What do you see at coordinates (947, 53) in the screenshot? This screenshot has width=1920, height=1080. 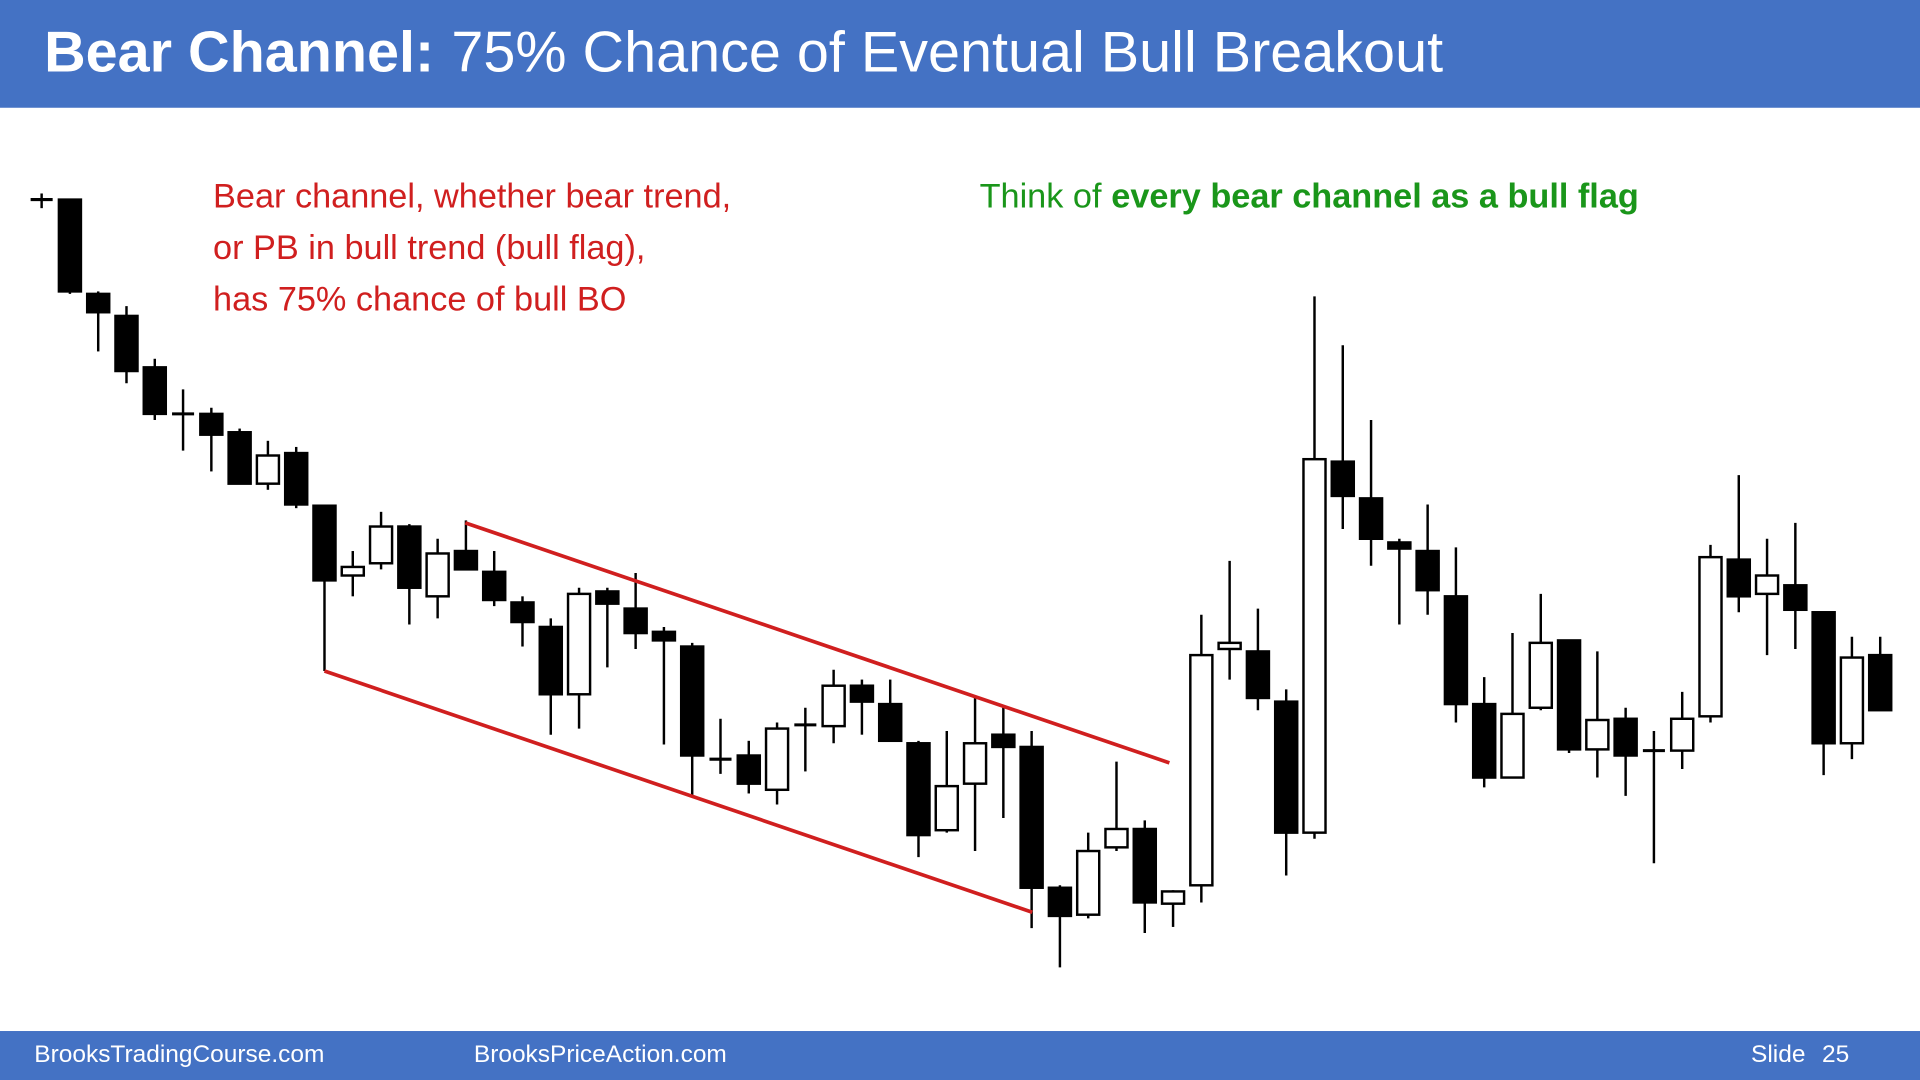 I see `title-rest: 75% Chance of Eventual Bull Breakout` at bounding box center [947, 53].